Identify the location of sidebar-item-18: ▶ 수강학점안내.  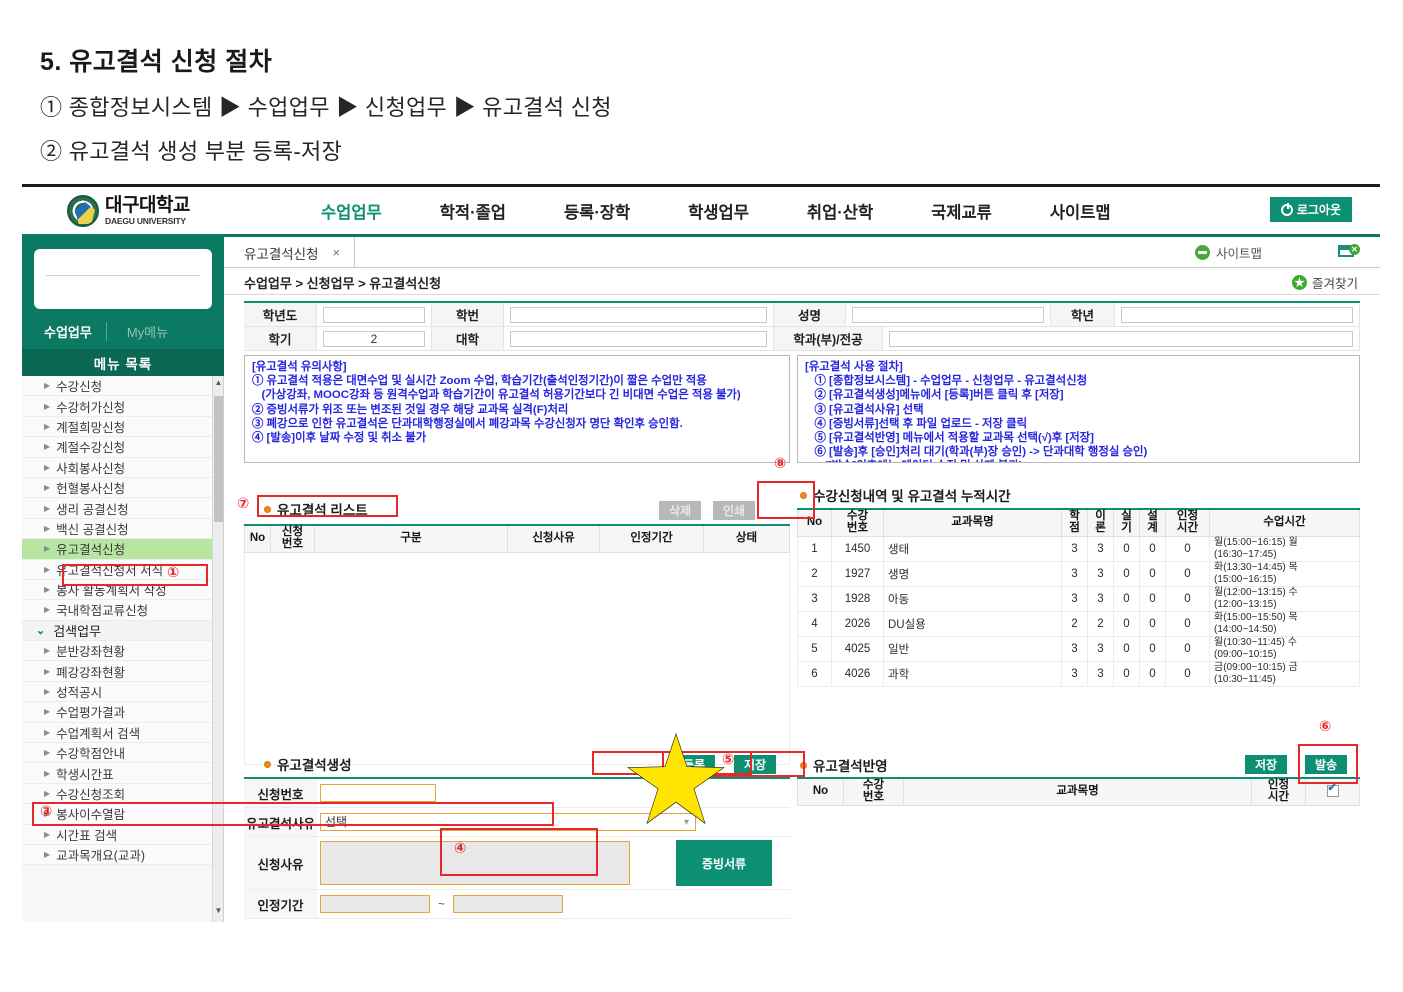
(122, 753).